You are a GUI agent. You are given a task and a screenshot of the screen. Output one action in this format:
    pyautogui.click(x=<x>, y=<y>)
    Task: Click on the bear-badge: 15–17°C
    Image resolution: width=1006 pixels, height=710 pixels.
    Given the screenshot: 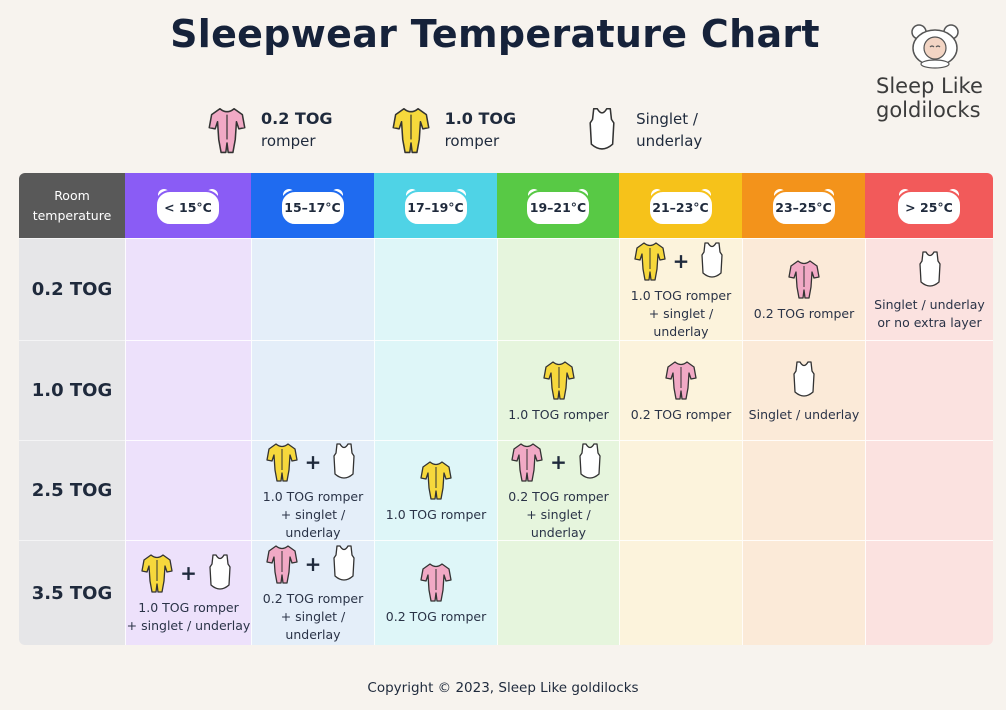 What is the action you would take?
    pyautogui.click(x=313, y=206)
    